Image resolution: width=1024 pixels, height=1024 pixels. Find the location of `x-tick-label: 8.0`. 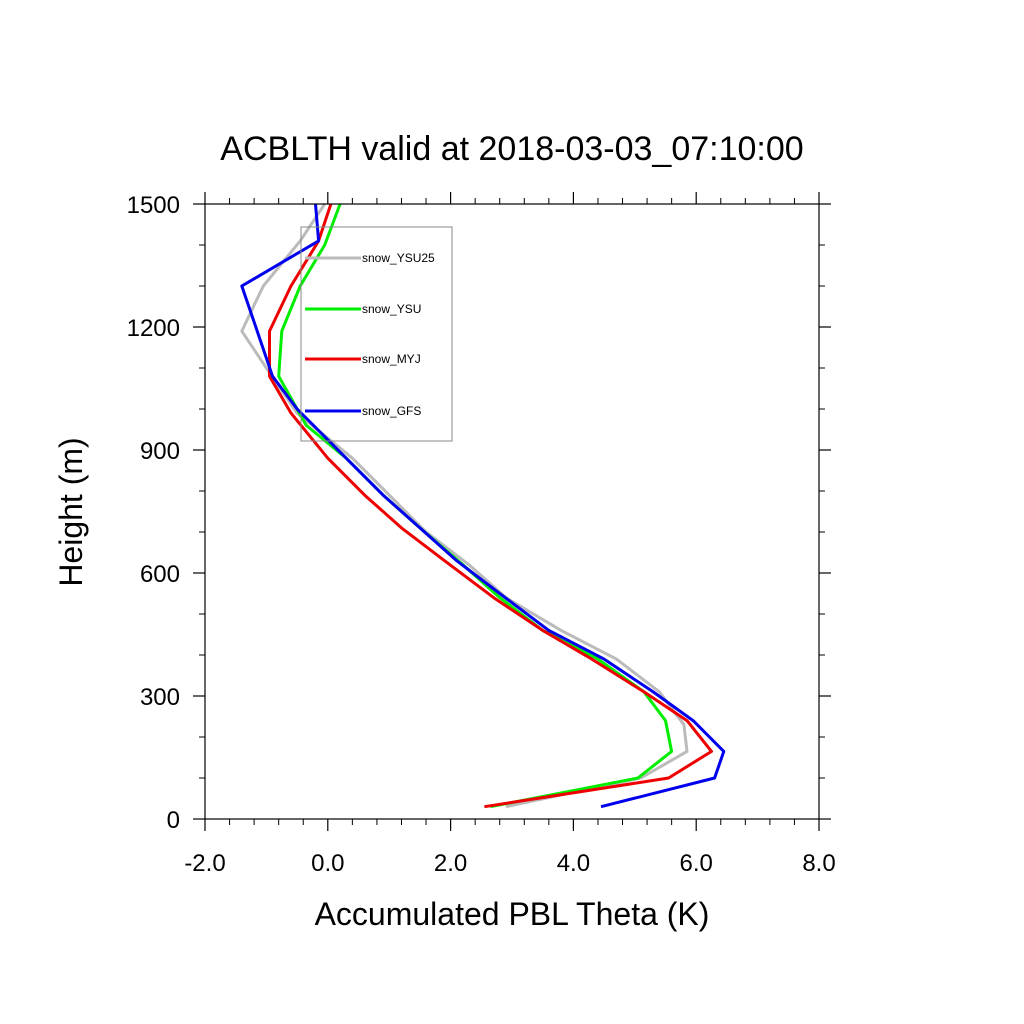

x-tick-label: 8.0 is located at coordinates (818, 863).